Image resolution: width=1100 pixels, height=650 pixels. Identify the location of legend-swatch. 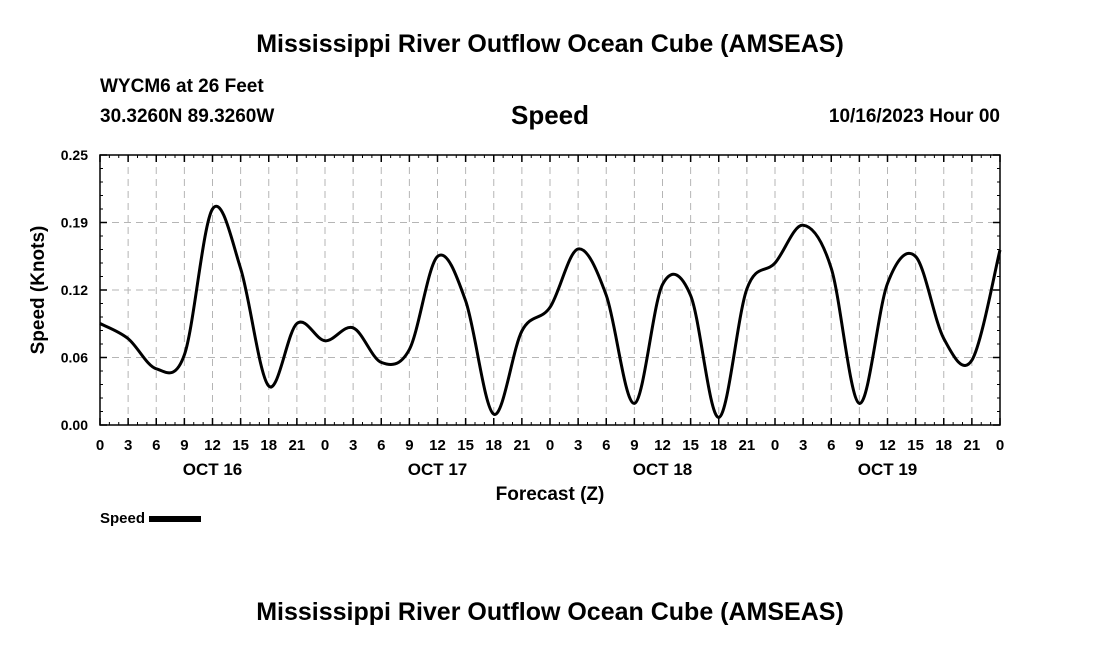
(175, 518).